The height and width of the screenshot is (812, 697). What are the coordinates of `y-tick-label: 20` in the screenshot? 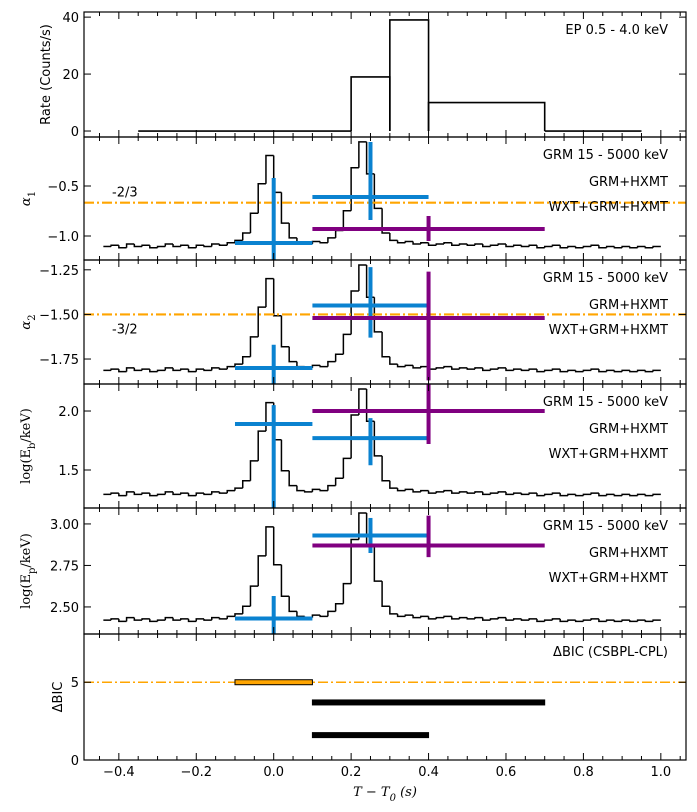 It's located at (70, 75).